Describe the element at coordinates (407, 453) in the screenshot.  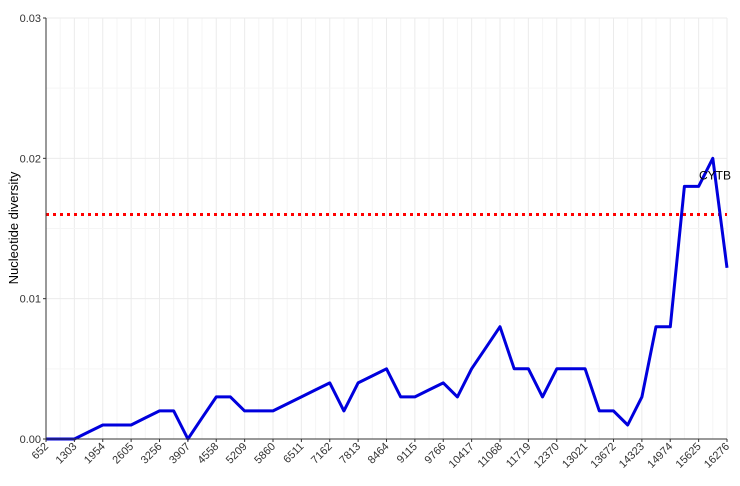
I see `x-tick-label: 9115` at that location.